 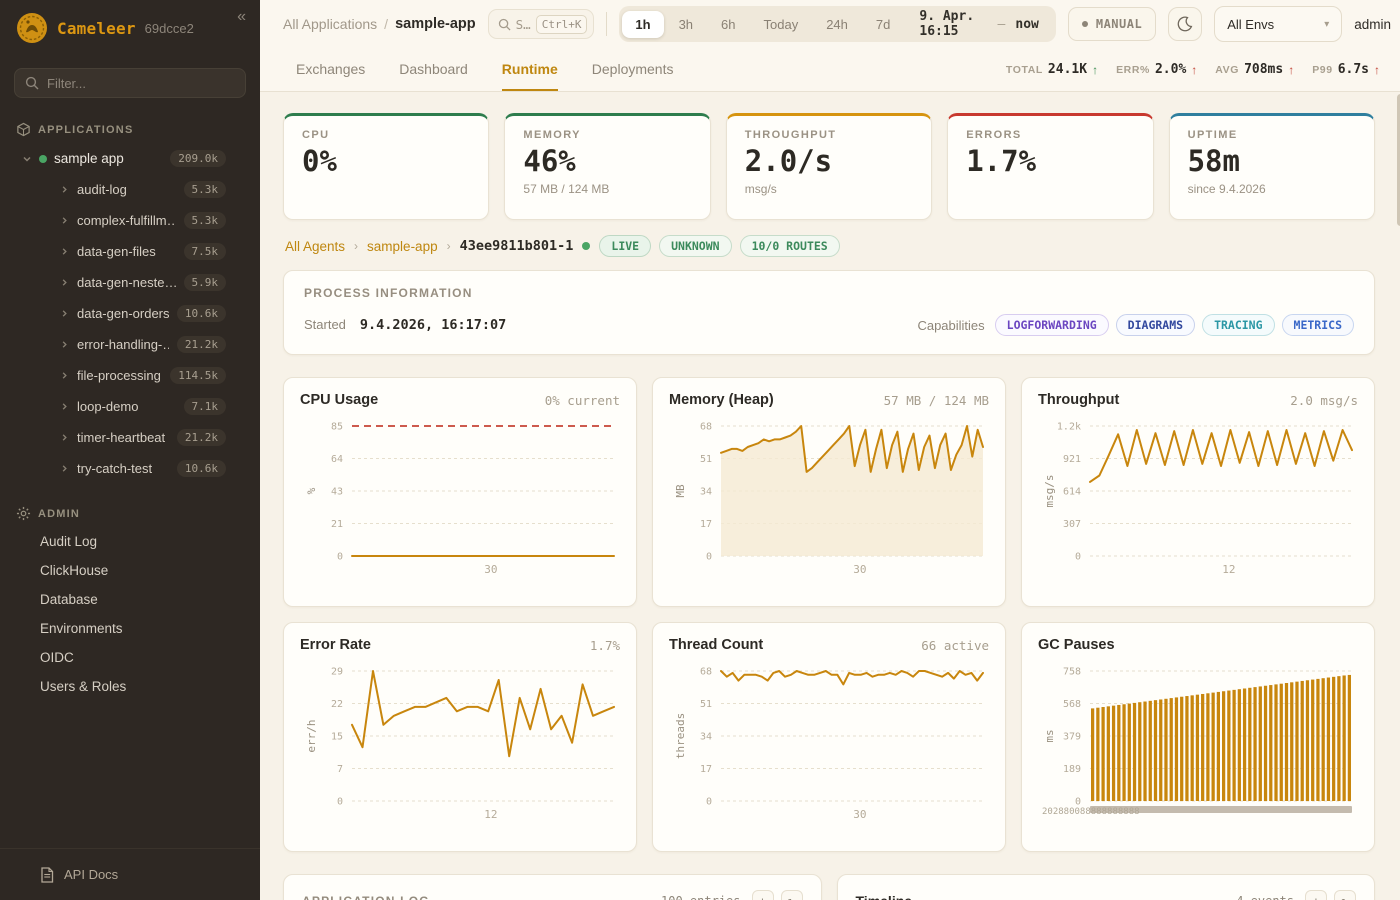 What do you see at coordinates (130, 874) in the screenshot?
I see `sidebar-item-api-docs: API Docs` at bounding box center [130, 874].